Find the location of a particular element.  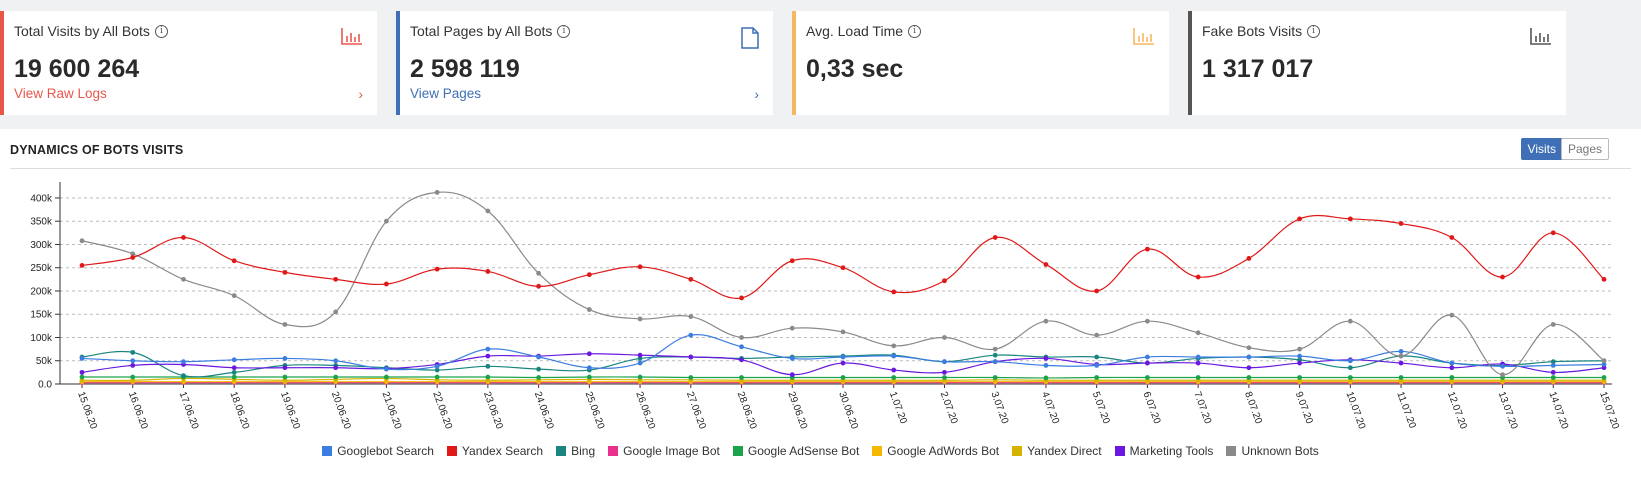

legend-item: Unknown Bots is located at coordinates (1272, 451).